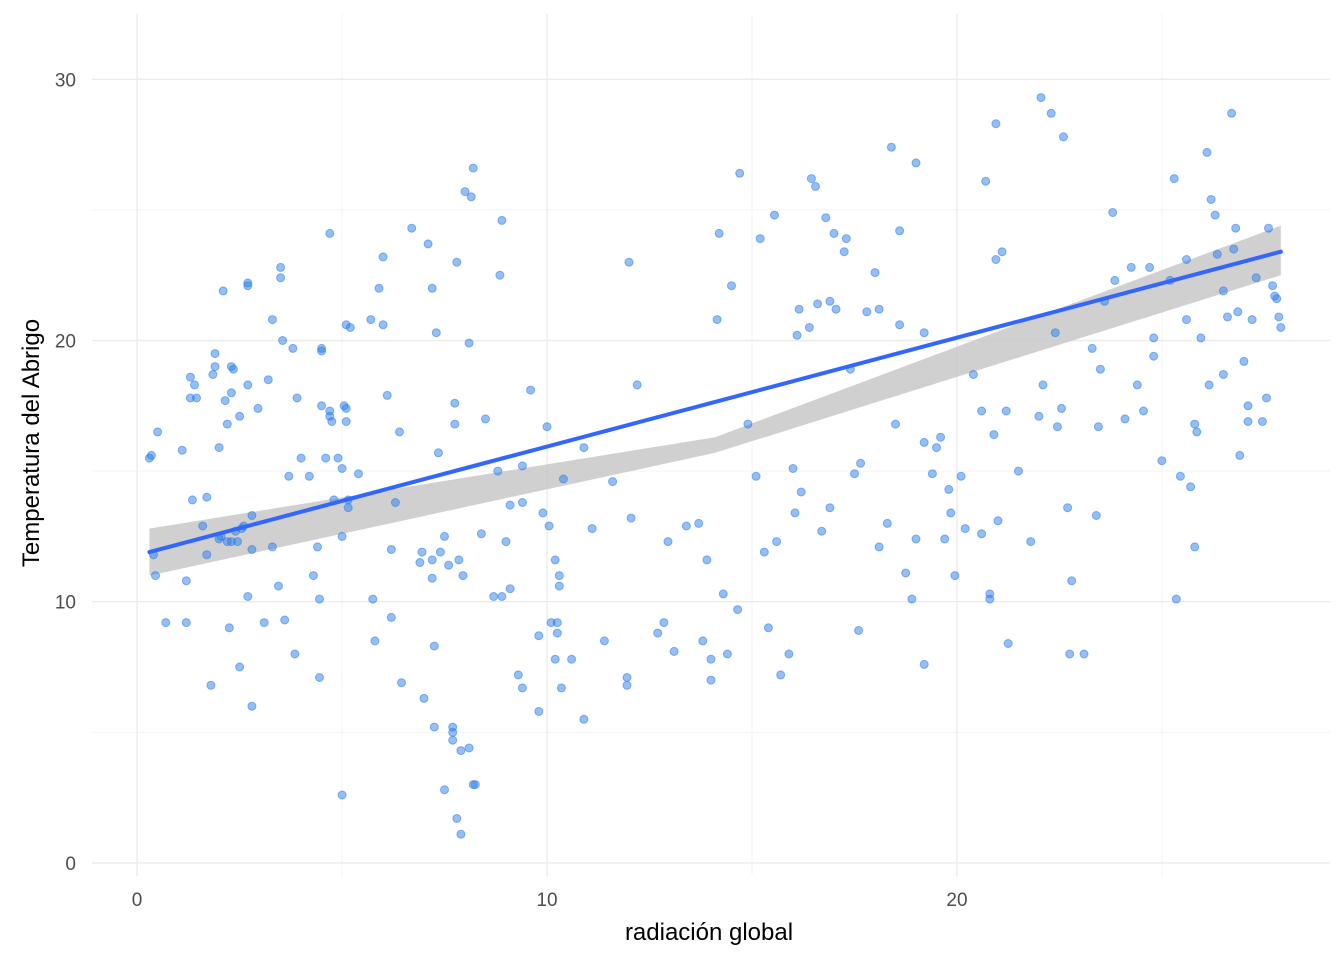 Image resolution: width=1344 pixels, height=960 pixels. Describe the element at coordinates (70, 864) in the screenshot. I see `y-tick-label: 0` at that location.